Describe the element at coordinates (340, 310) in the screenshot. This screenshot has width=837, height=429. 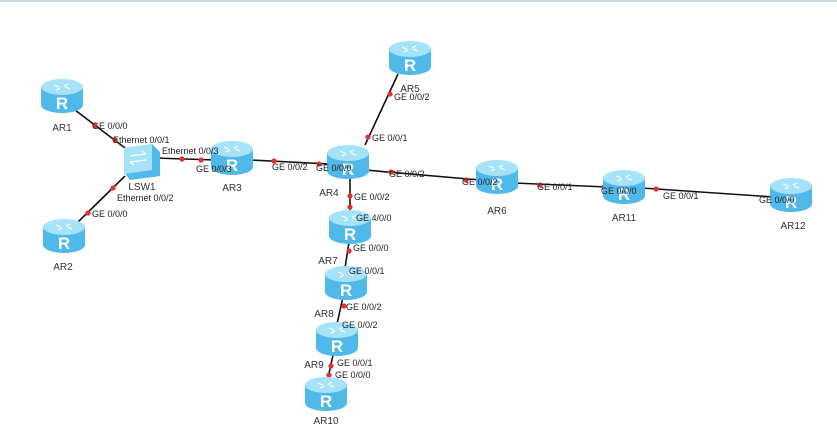
I see `link-ar8-ar9` at that location.